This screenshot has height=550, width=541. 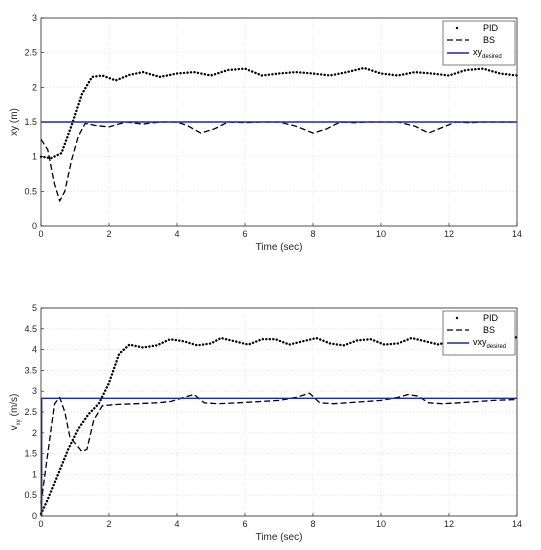 What do you see at coordinates (34, 350) in the screenshot?
I see `y-tick-label: 4` at bounding box center [34, 350].